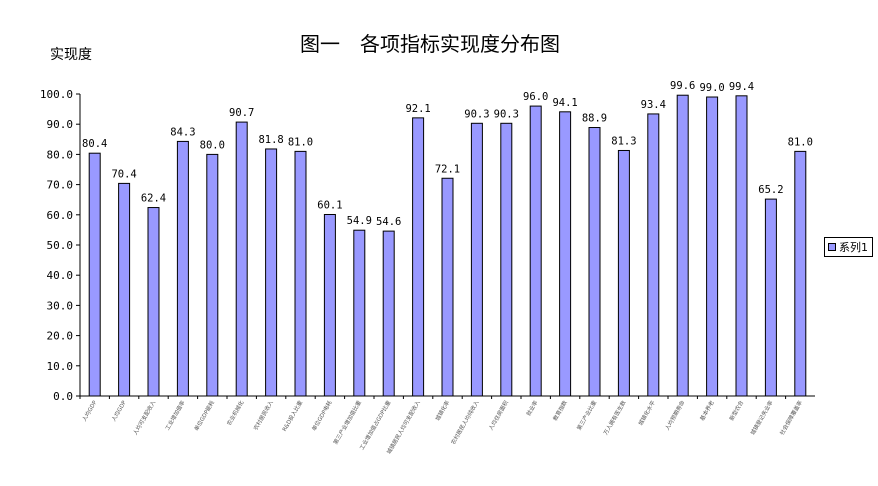  I want to click on x-tick-label: 城镇登记失业率, so click(761, 418).